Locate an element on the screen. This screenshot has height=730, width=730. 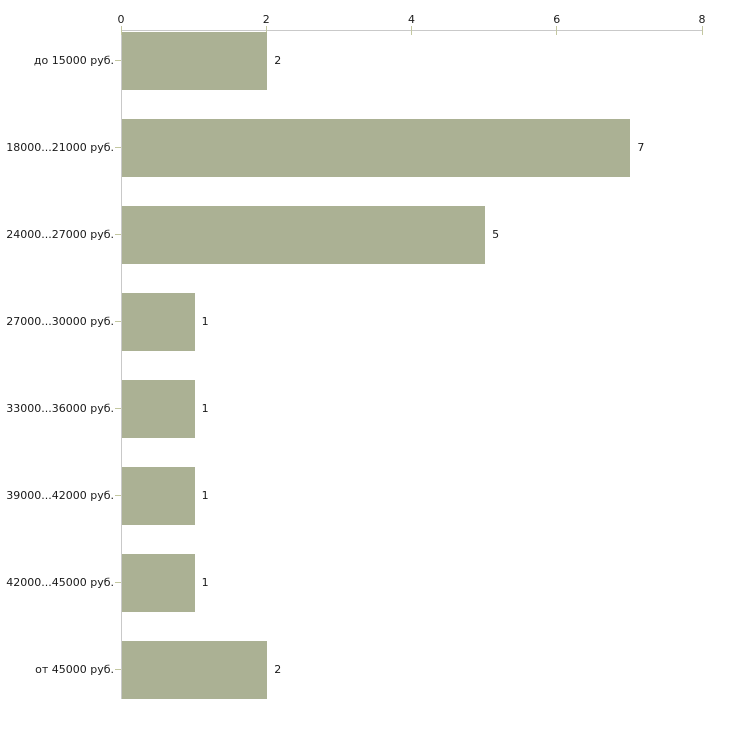
category-label: до 15000 руб. is located at coordinates (73, 60).